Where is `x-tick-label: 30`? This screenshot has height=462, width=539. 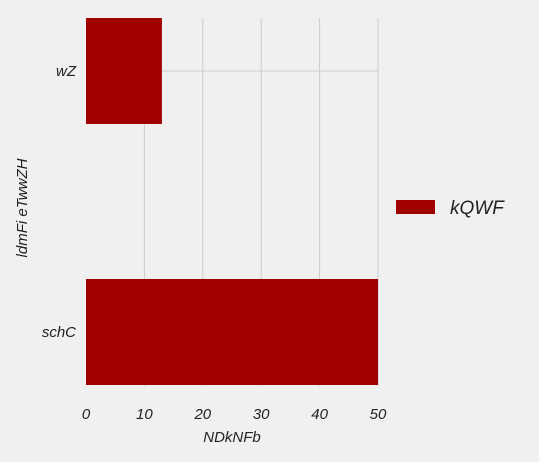 x-tick-label: 30 is located at coordinates (261, 414).